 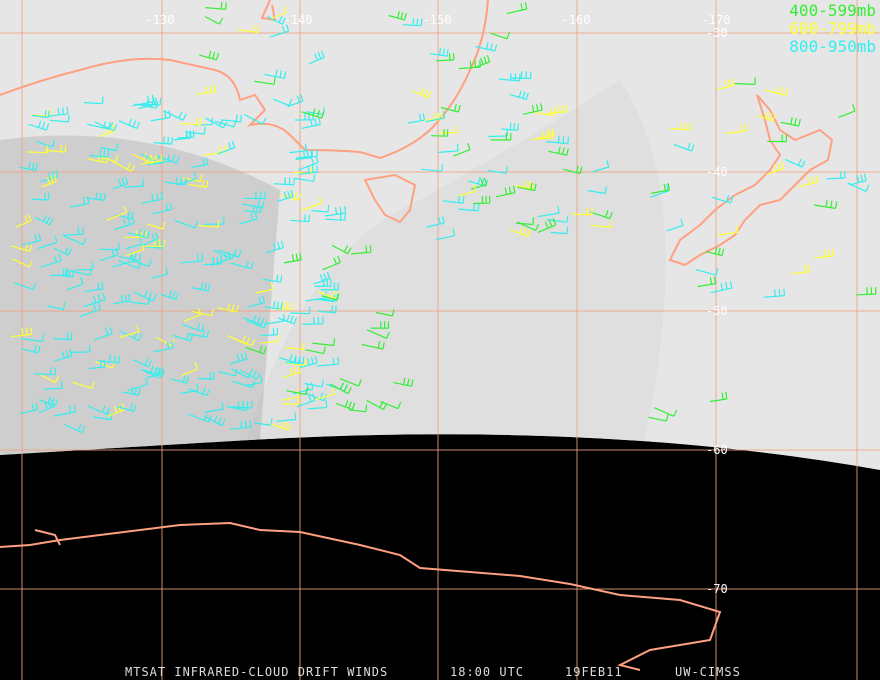 What do you see at coordinates (256, 672) in the screenshot?
I see `footer-title: MTSAT INFRARED-CLOUD DRIFT WINDS` at bounding box center [256, 672].